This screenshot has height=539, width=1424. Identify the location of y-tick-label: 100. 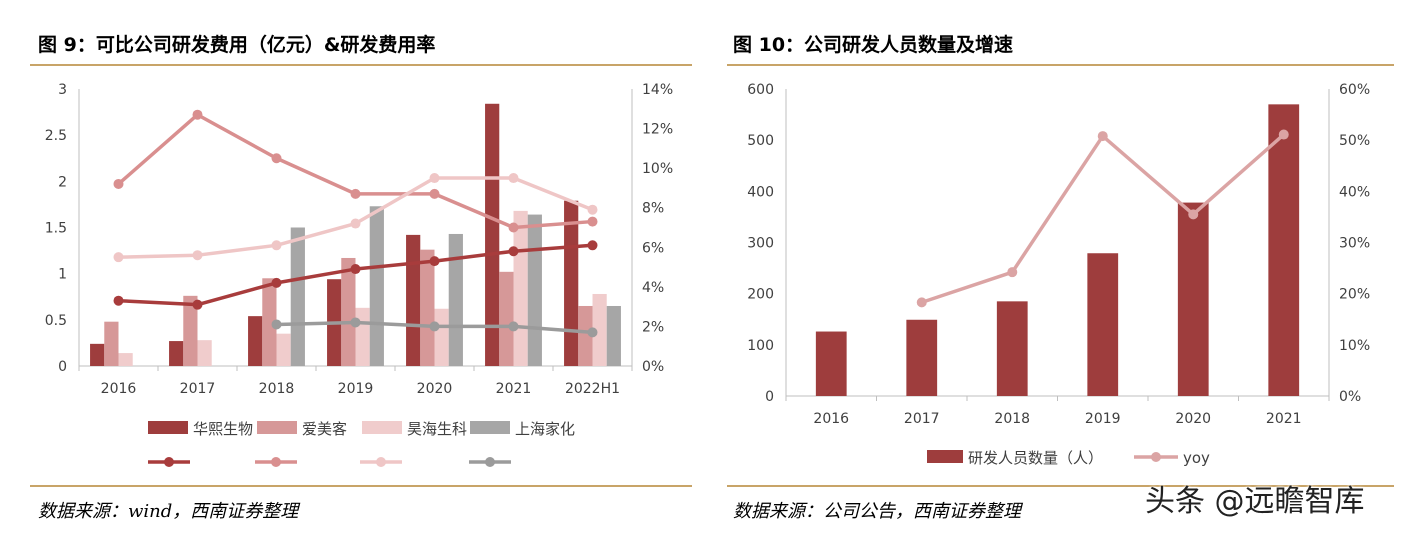
(760, 346).